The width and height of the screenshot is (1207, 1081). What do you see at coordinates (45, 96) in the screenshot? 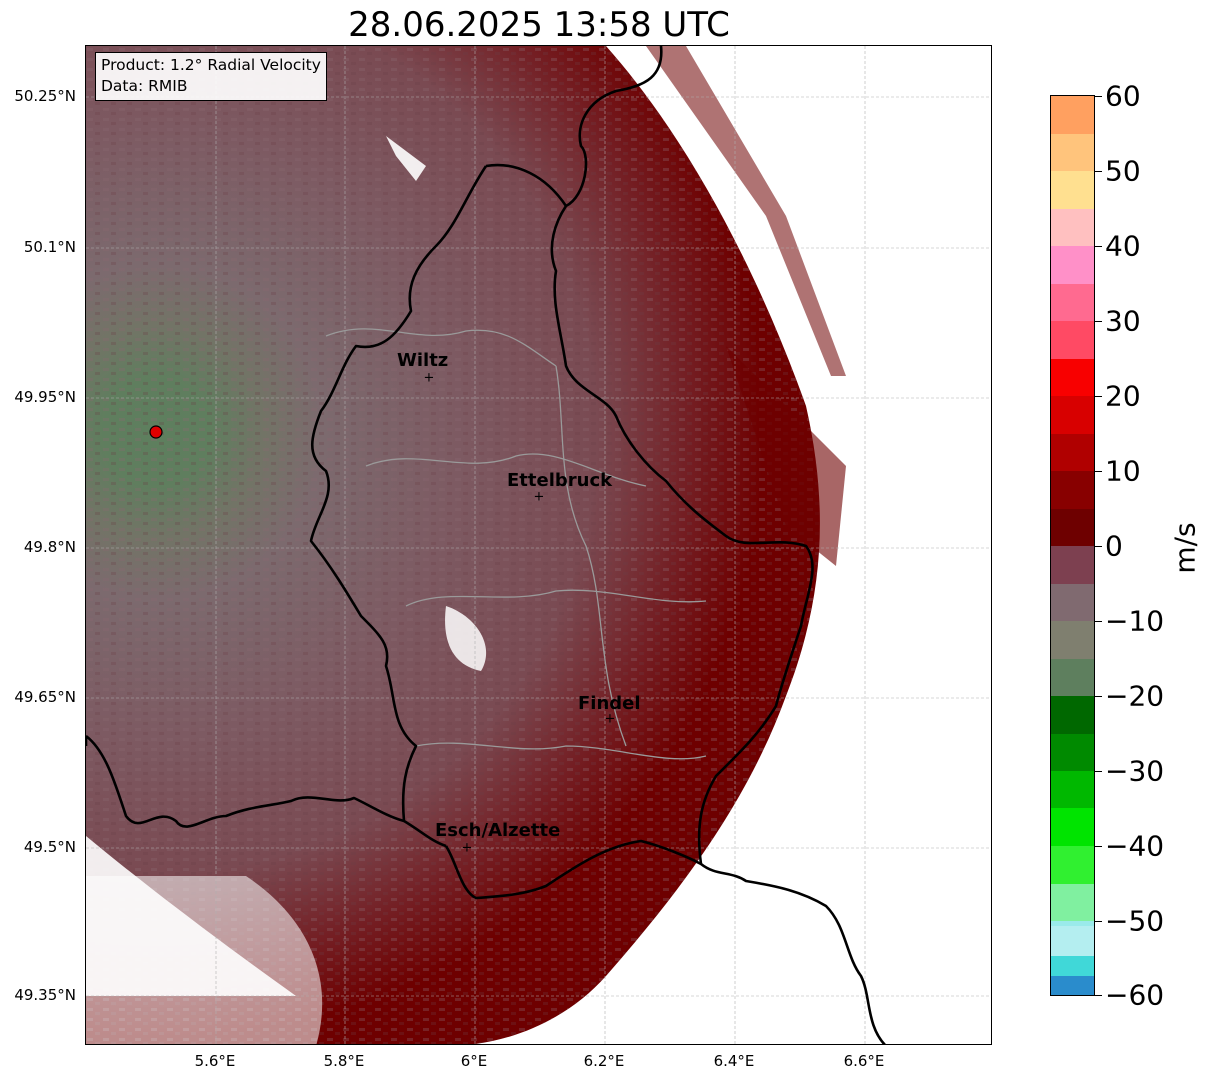
I see `lat-label-50-25: 50.25°N` at bounding box center [45, 96].